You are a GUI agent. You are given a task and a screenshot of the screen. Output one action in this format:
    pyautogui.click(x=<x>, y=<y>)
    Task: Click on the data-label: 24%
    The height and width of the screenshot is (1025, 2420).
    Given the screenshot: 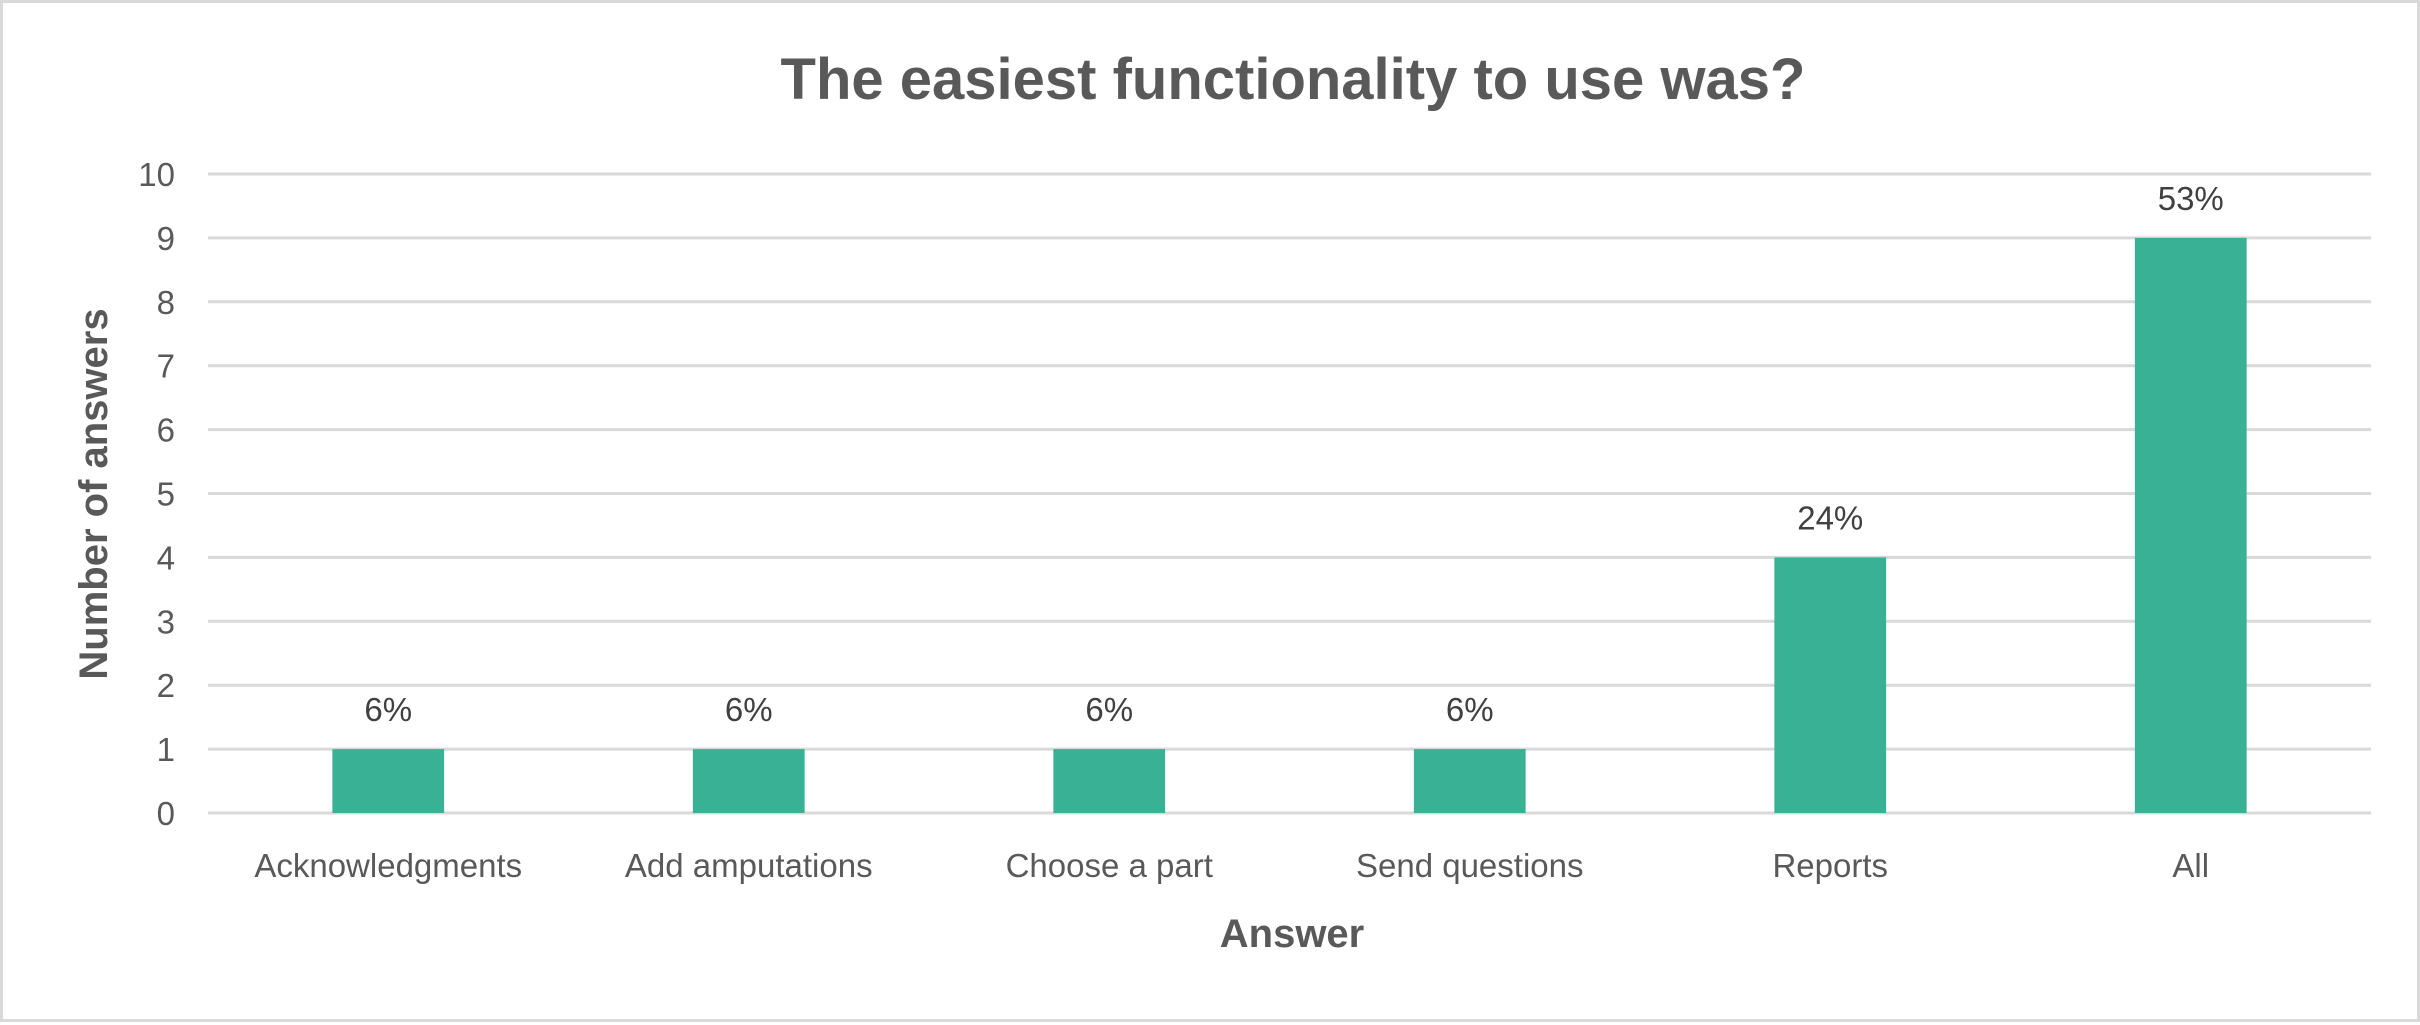 What is the action you would take?
    pyautogui.click(x=1830, y=517)
    